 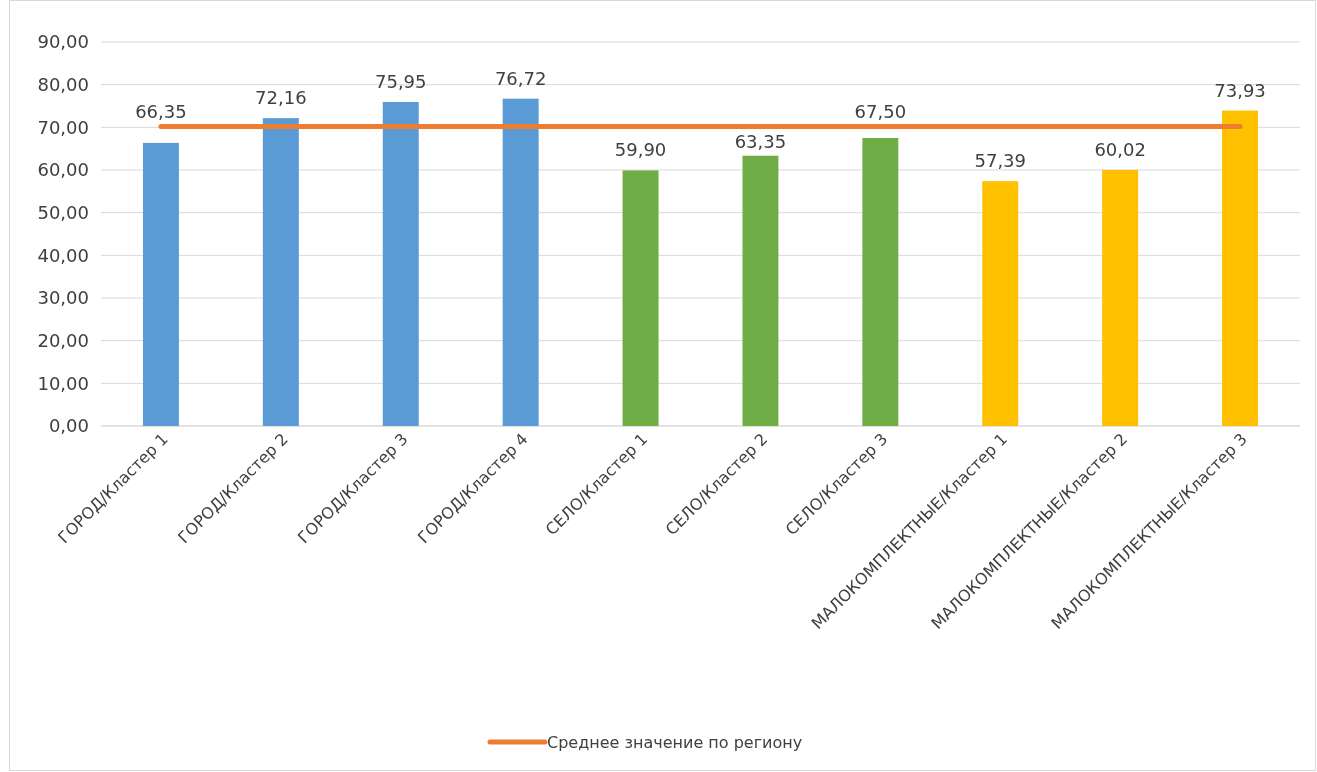 What do you see at coordinates (640, 150) in the screenshot?
I see `data-label: 59,90` at bounding box center [640, 150].